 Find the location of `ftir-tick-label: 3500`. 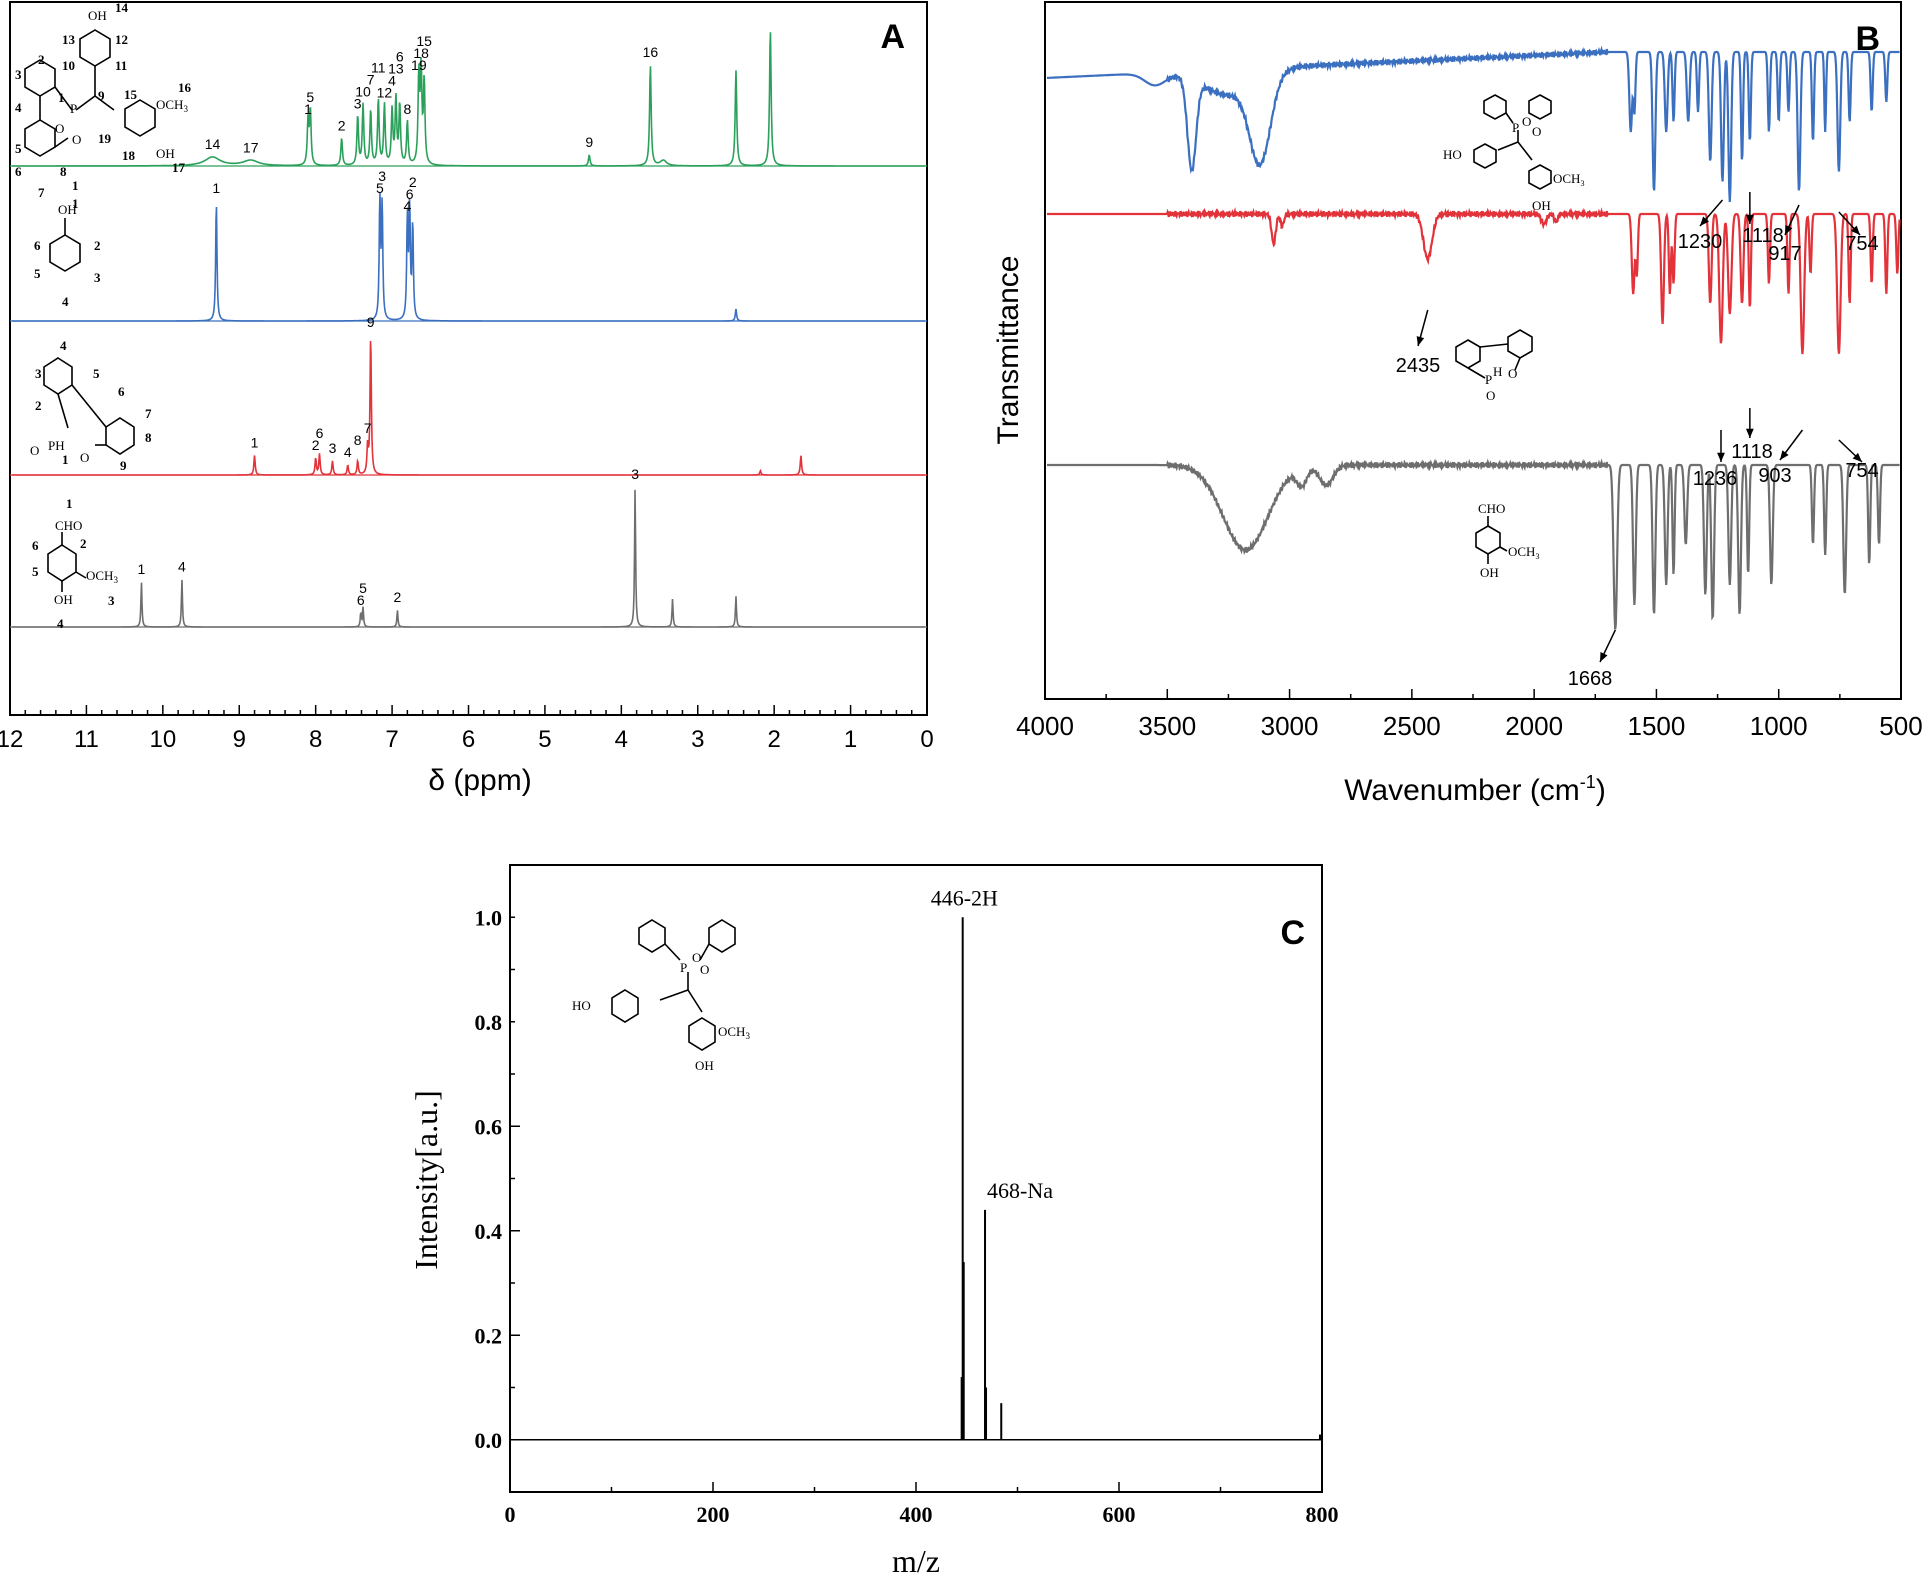

ftir-tick-label: 3500 is located at coordinates (1167, 726).